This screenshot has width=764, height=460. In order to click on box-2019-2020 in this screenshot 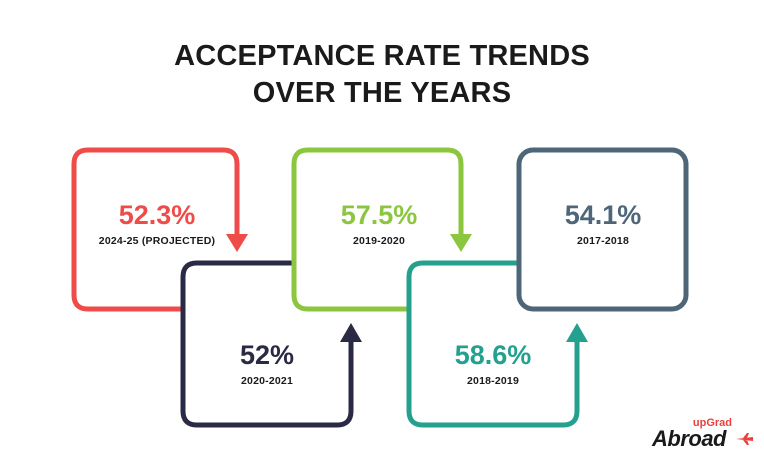, I will do `click(377, 229)`.